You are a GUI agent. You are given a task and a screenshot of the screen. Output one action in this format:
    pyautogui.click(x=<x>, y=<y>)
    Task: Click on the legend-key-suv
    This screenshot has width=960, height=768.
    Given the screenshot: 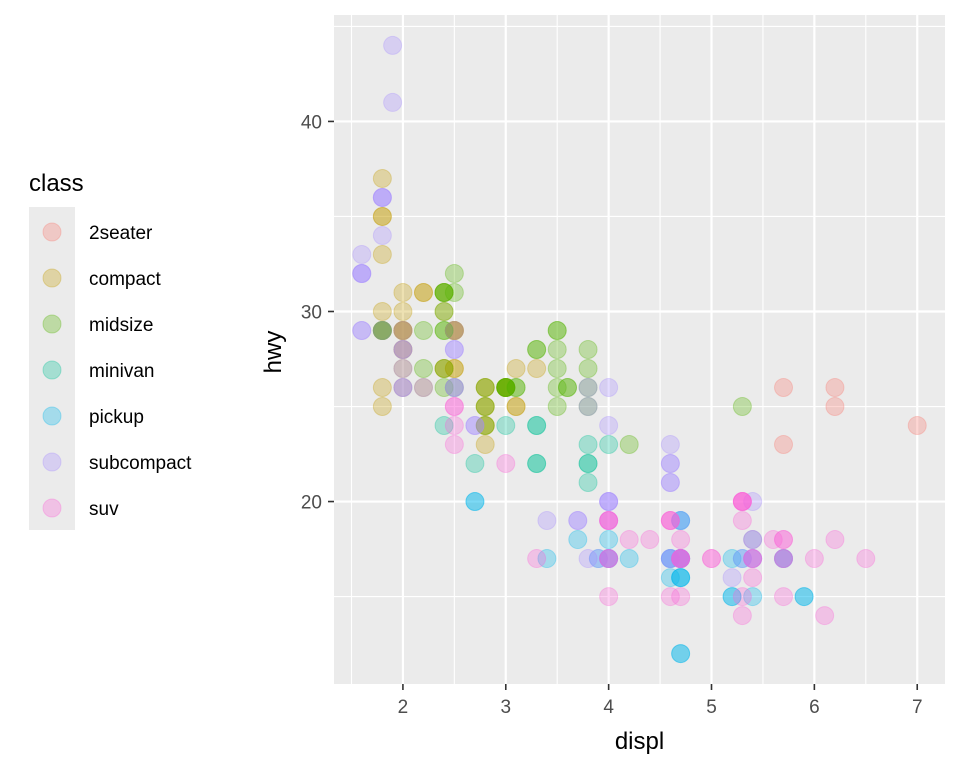 What is the action you would take?
    pyautogui.click(x=52, y=508)
    